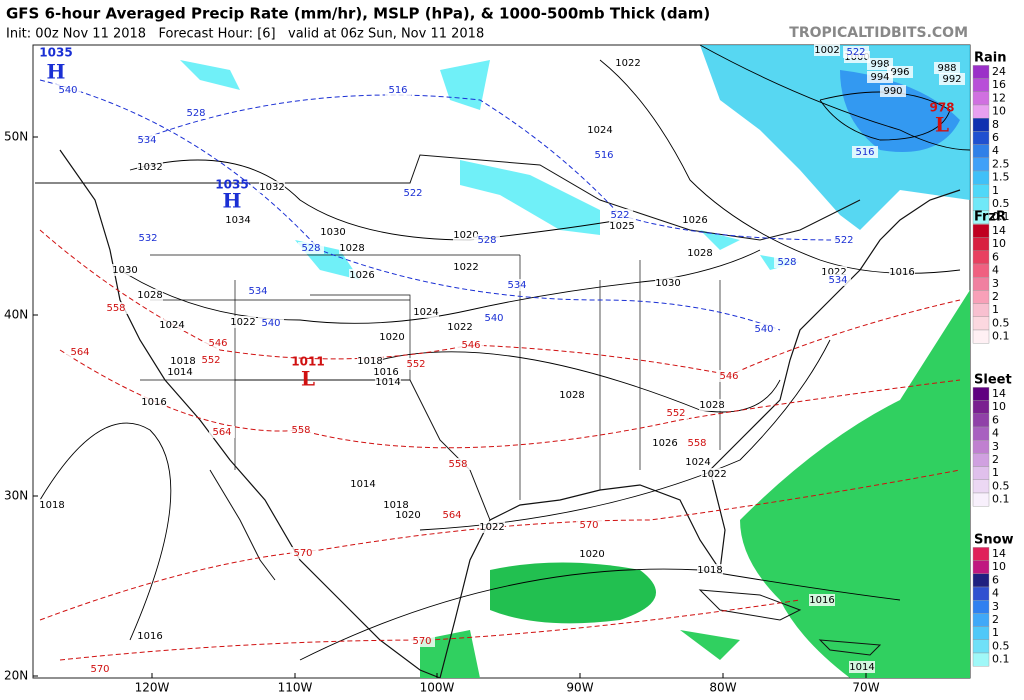  Describe the element at coordinates (232, 201) in the screenshot. I see `pressure-symbol: H` at that location.